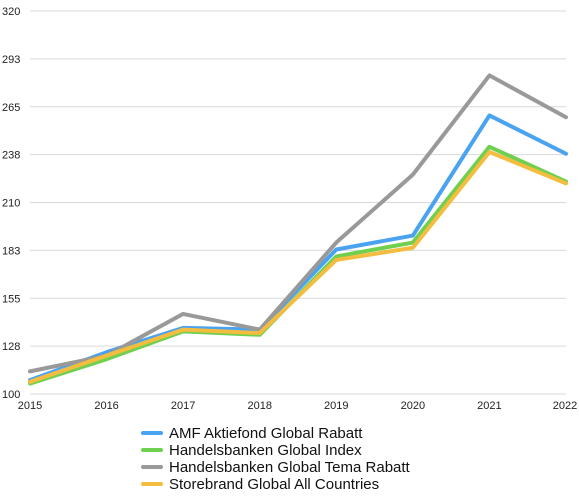 The image size is (579, 499). What do you see at coordinates (265, 450) in the screenshot?
I see `legend-label: Handelsbanken Global Index` at bounding box center [265, 450].